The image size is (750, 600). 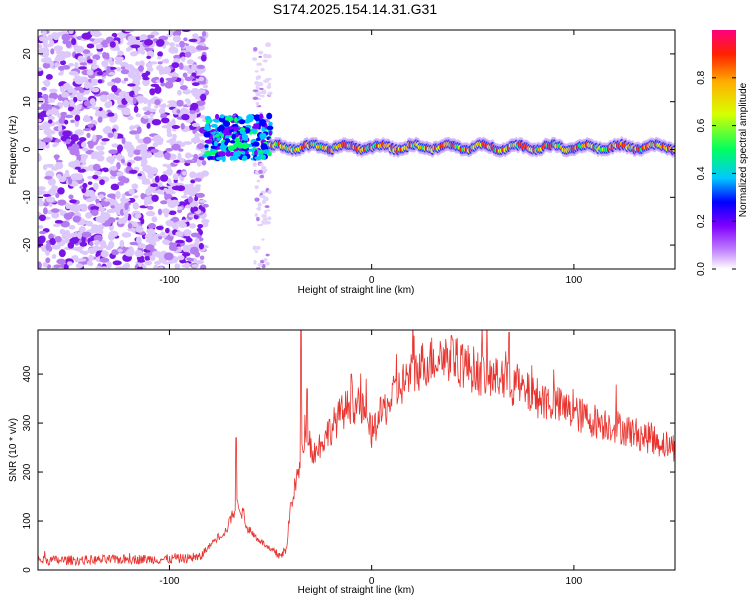 I want to click on snr-y-tick-label: 0, so click(x=27, y=570).